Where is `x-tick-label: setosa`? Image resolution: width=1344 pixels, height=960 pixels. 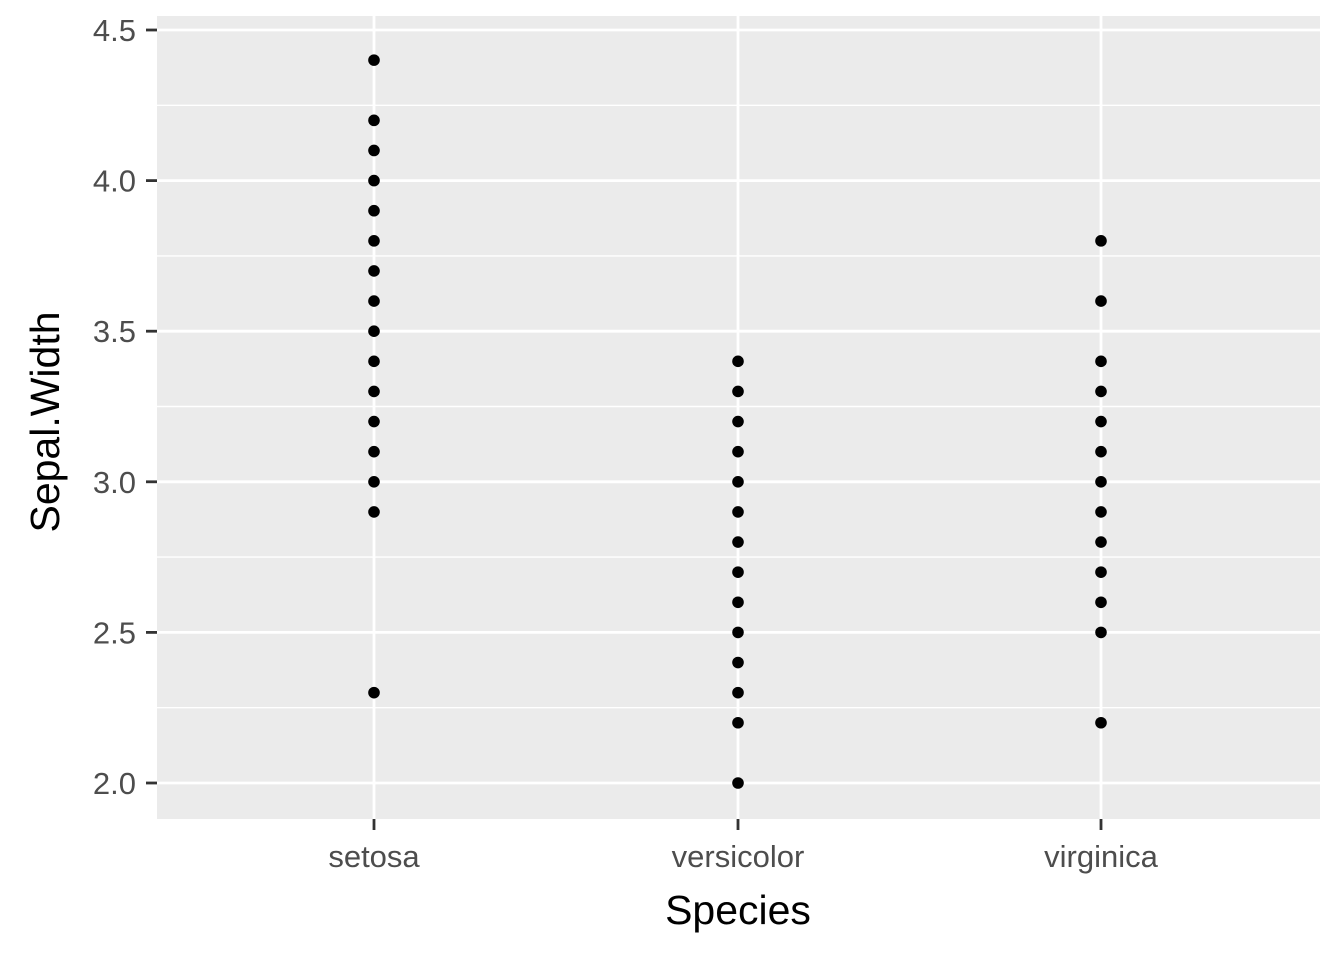 x-tick-label: setosa is located at coordinates (374, 856).